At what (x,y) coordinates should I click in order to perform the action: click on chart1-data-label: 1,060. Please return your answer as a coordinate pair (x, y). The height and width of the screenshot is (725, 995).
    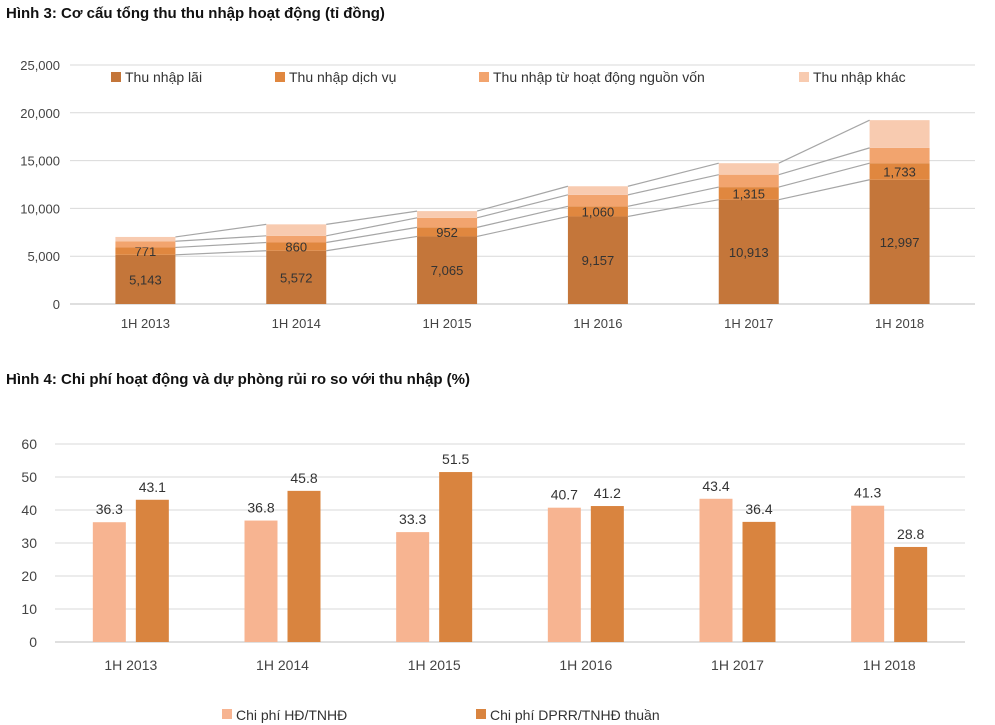
    Looking at the image, I should click on (598, 211).